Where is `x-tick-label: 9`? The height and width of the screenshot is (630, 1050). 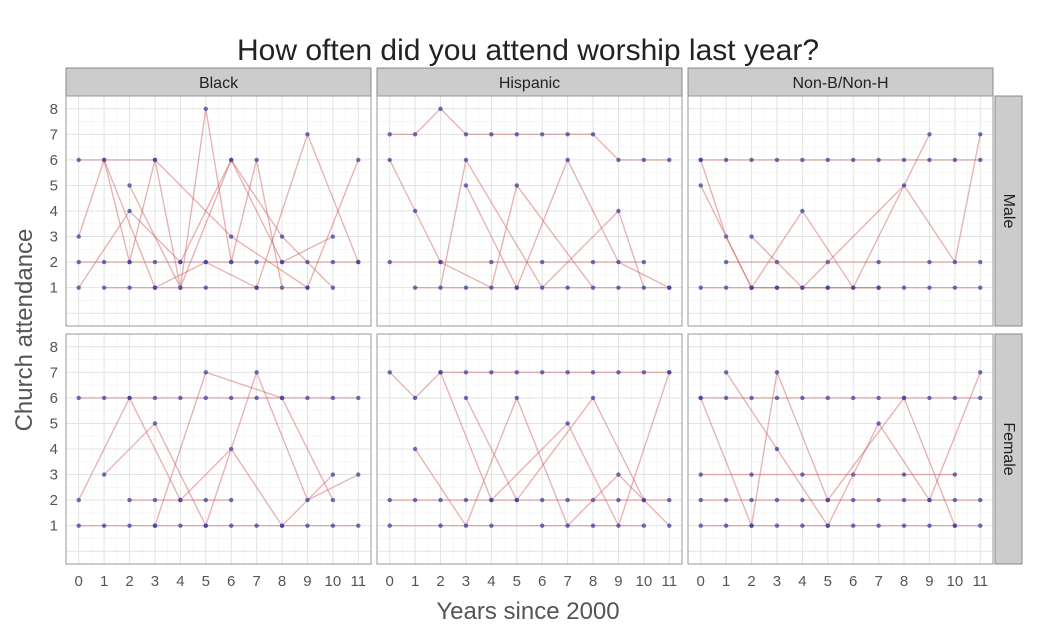 x-tick-label: 9 is located at coordinates (618, 581).